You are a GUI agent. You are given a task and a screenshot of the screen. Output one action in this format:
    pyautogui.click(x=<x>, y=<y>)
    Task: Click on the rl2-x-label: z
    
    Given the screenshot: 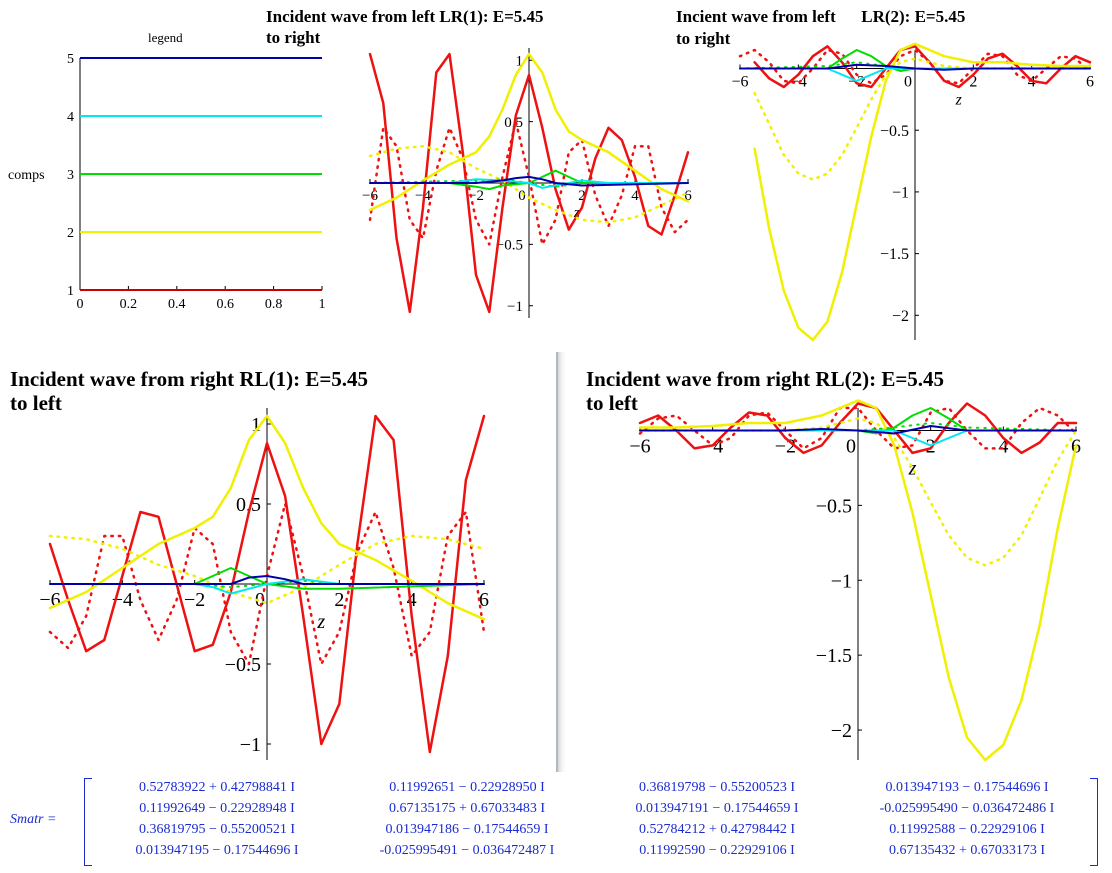 What is the action you would take?
    pyautogui.click(x=912, y=468)
    